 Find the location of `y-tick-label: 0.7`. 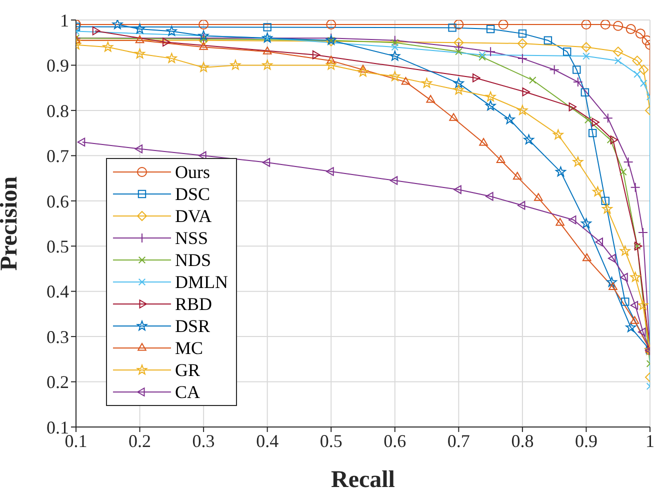

y-tick-label: 0.7 is located at coordinates (57, 156).